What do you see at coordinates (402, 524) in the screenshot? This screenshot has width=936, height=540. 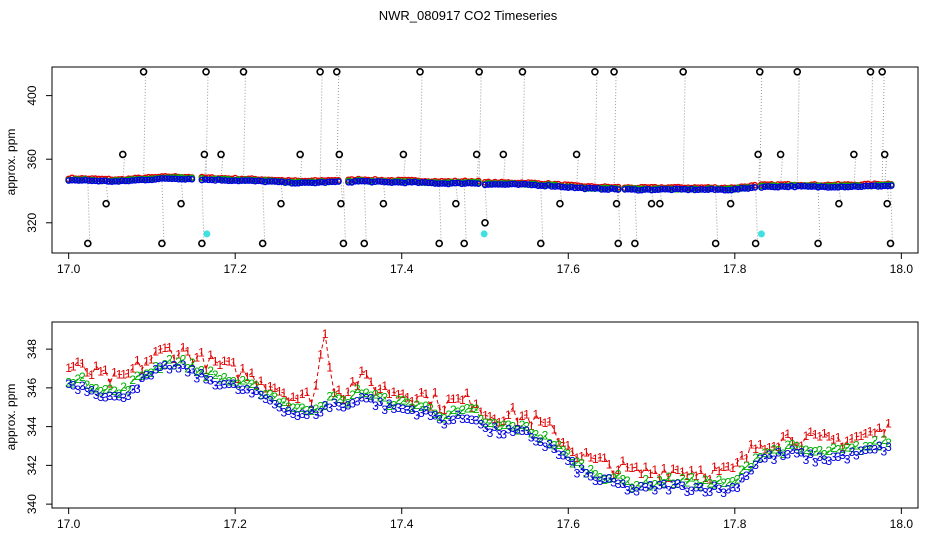 I see `bottom-xtick-label: 17.4` at bounding box center [402, 524].